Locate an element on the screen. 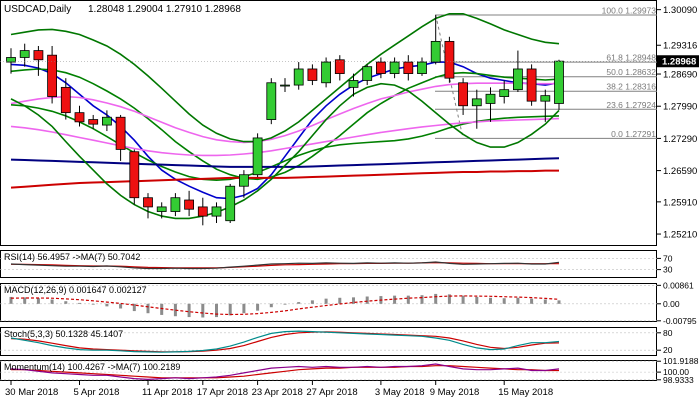  price-axis-tick-label: 1.27990 is located at coordinates (680, 107).